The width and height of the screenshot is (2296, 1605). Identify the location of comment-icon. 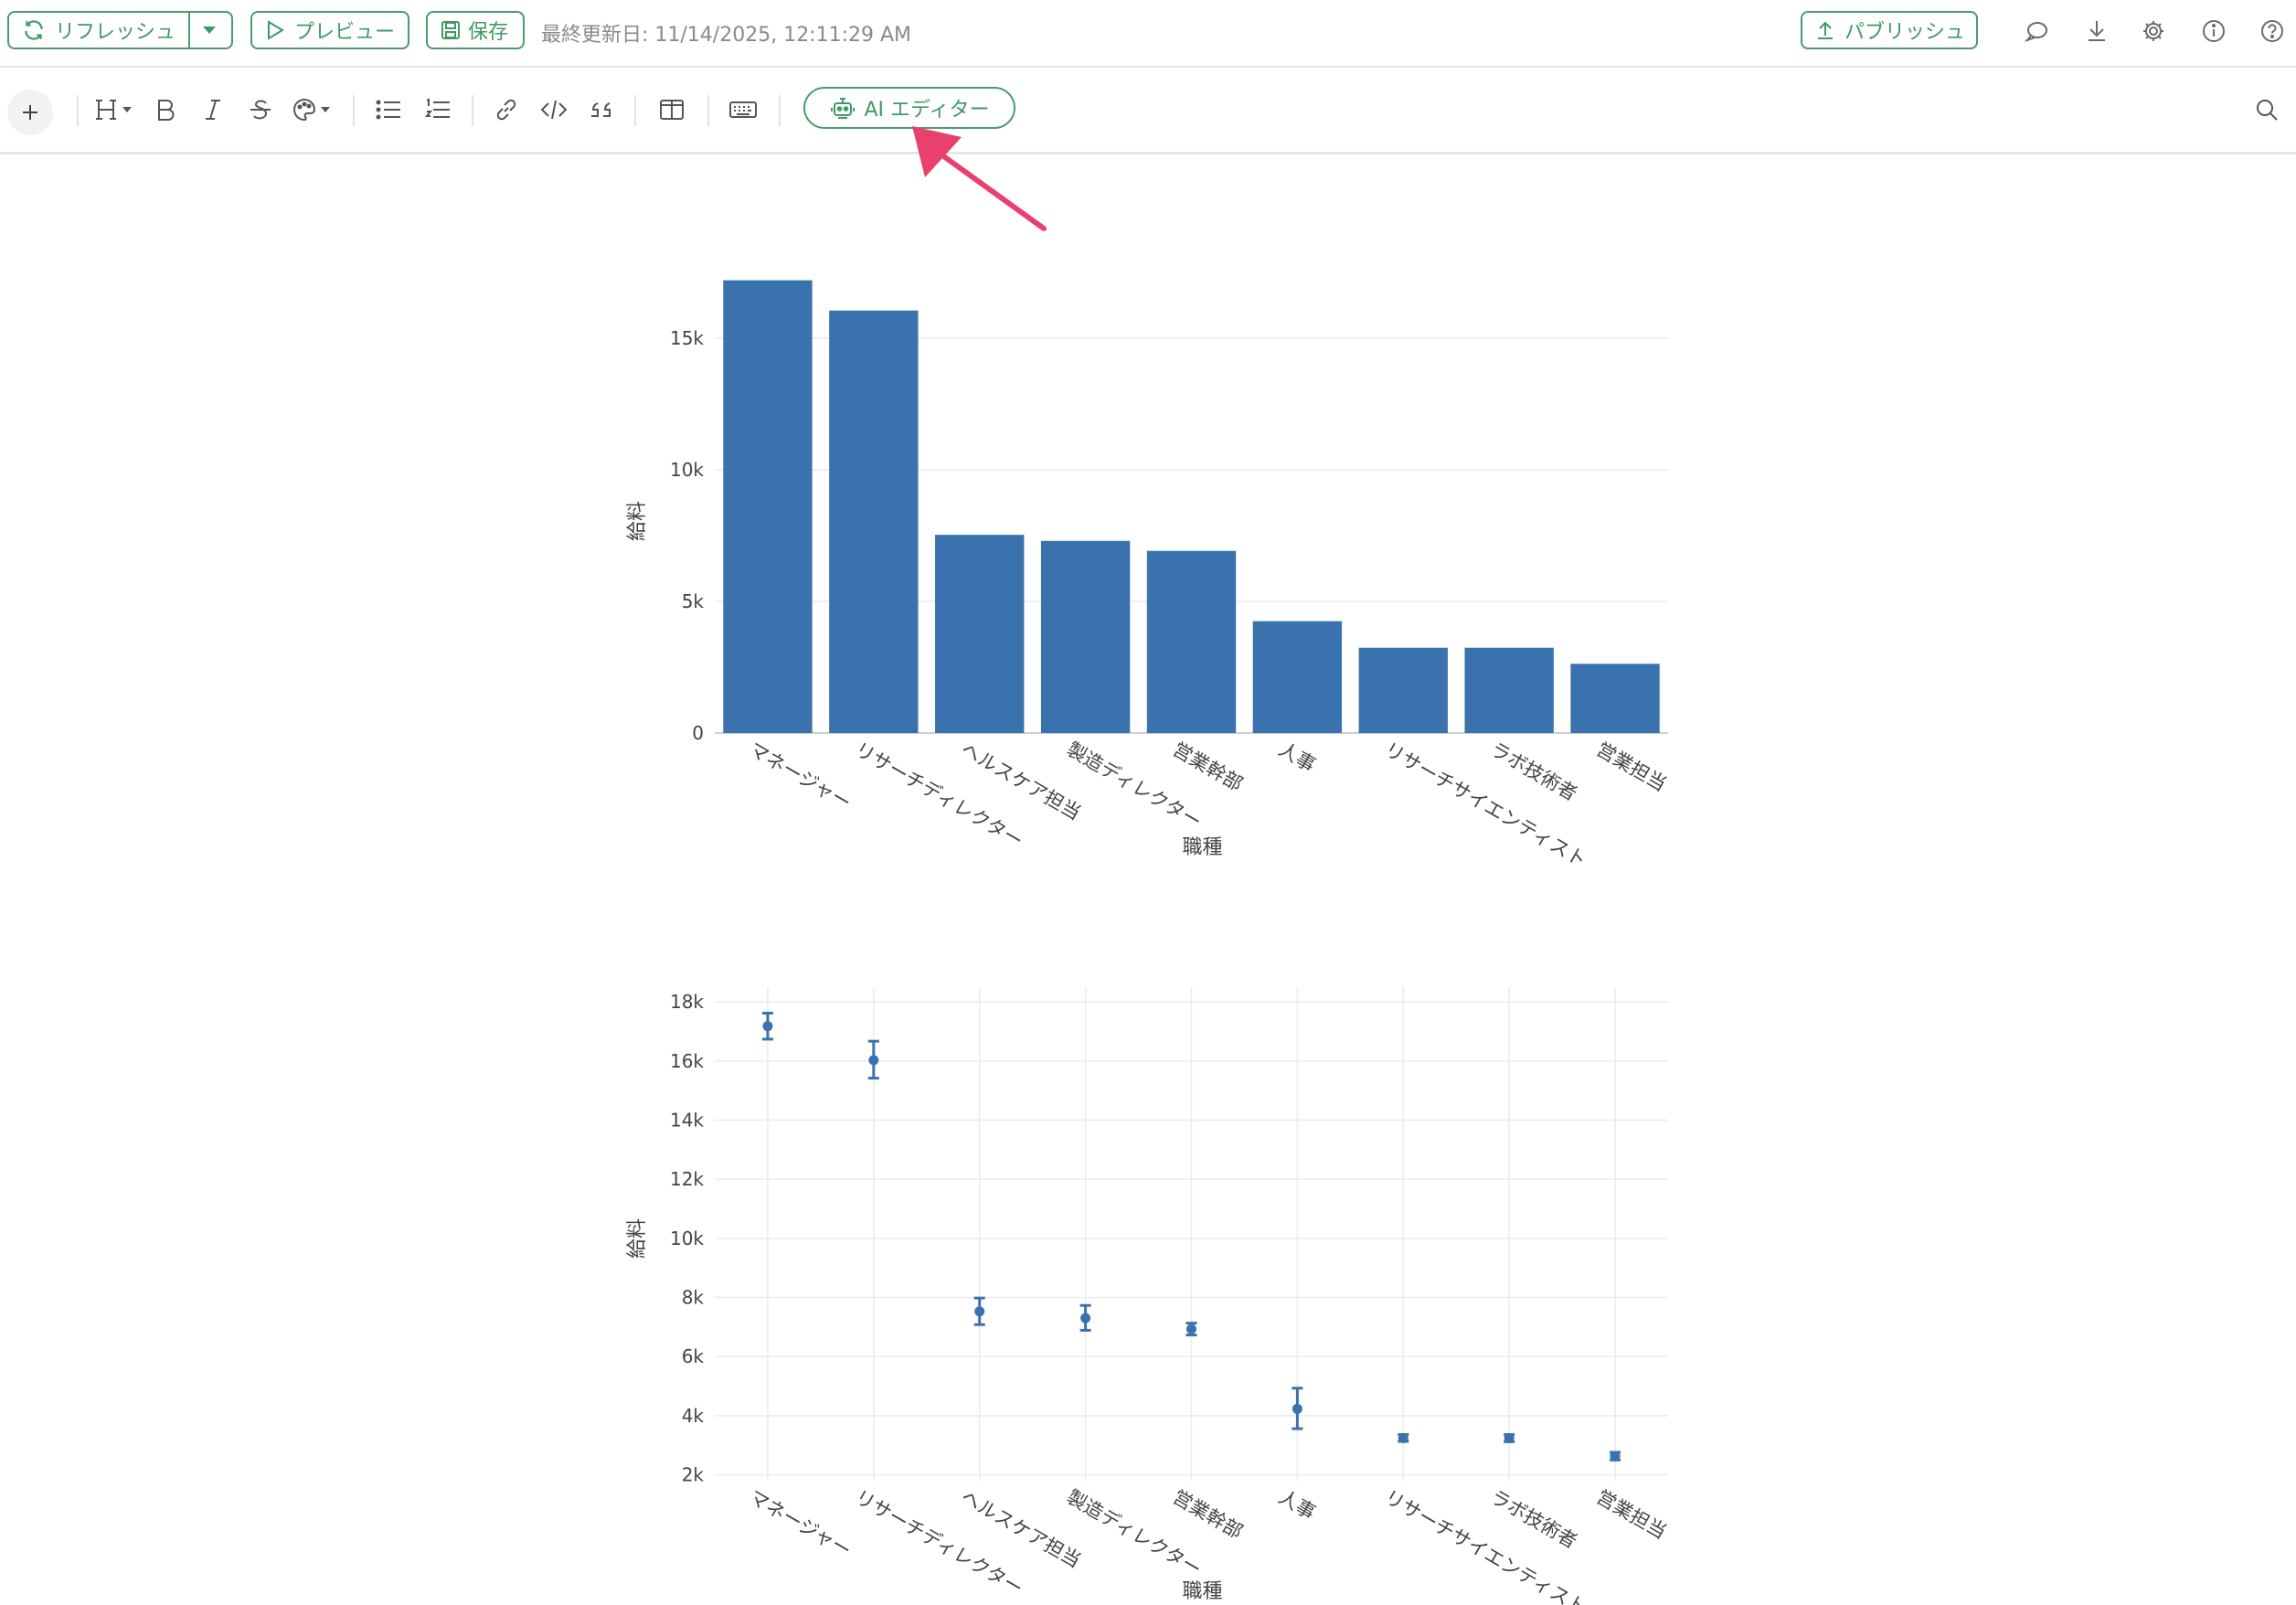
(2036, 31).